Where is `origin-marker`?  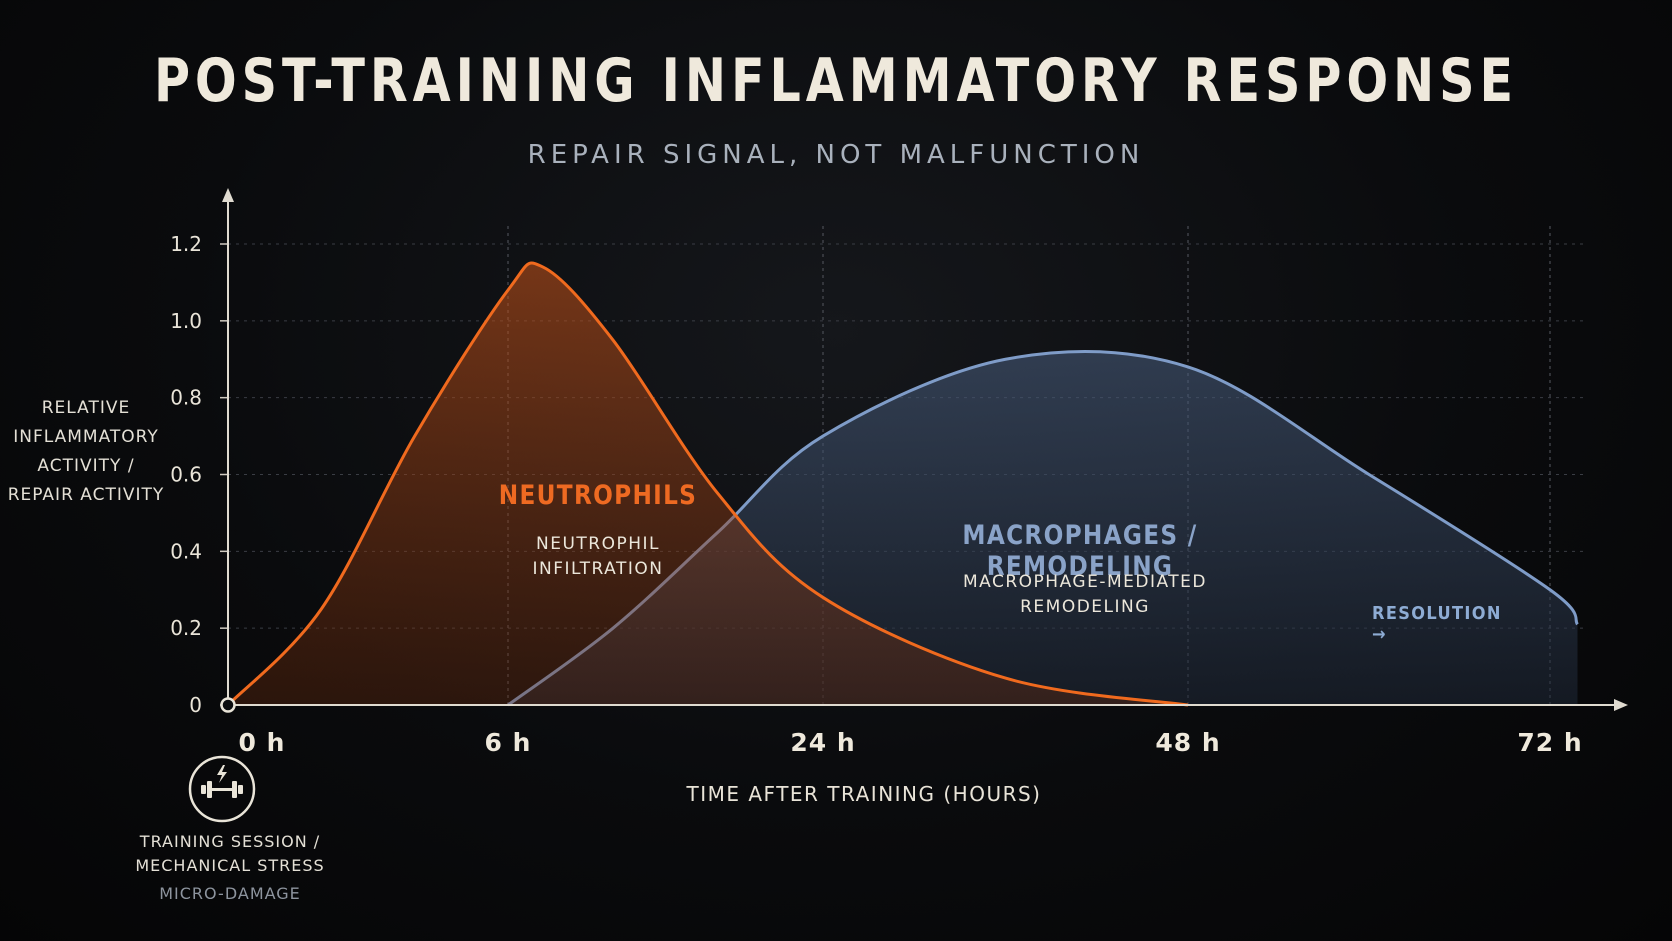
origin-marker is located at coordinates (228, 705).